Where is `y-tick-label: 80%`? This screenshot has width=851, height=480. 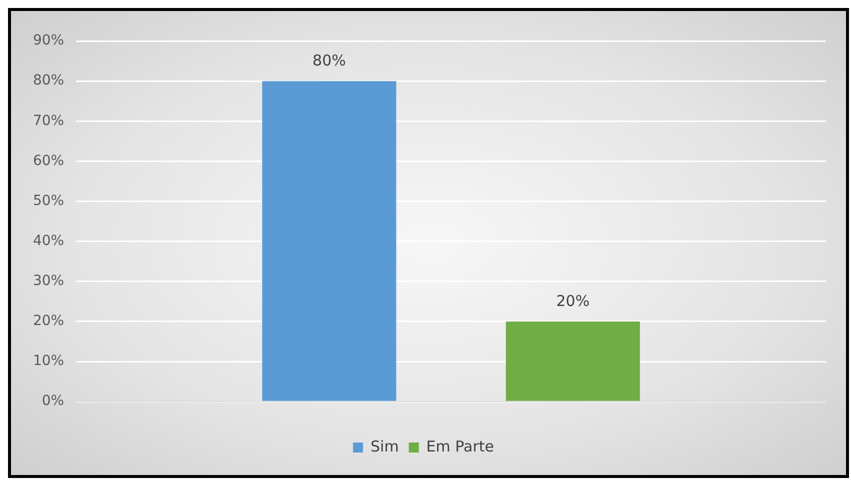
y-tick-label: 80% is located at coordinates (48, 80).